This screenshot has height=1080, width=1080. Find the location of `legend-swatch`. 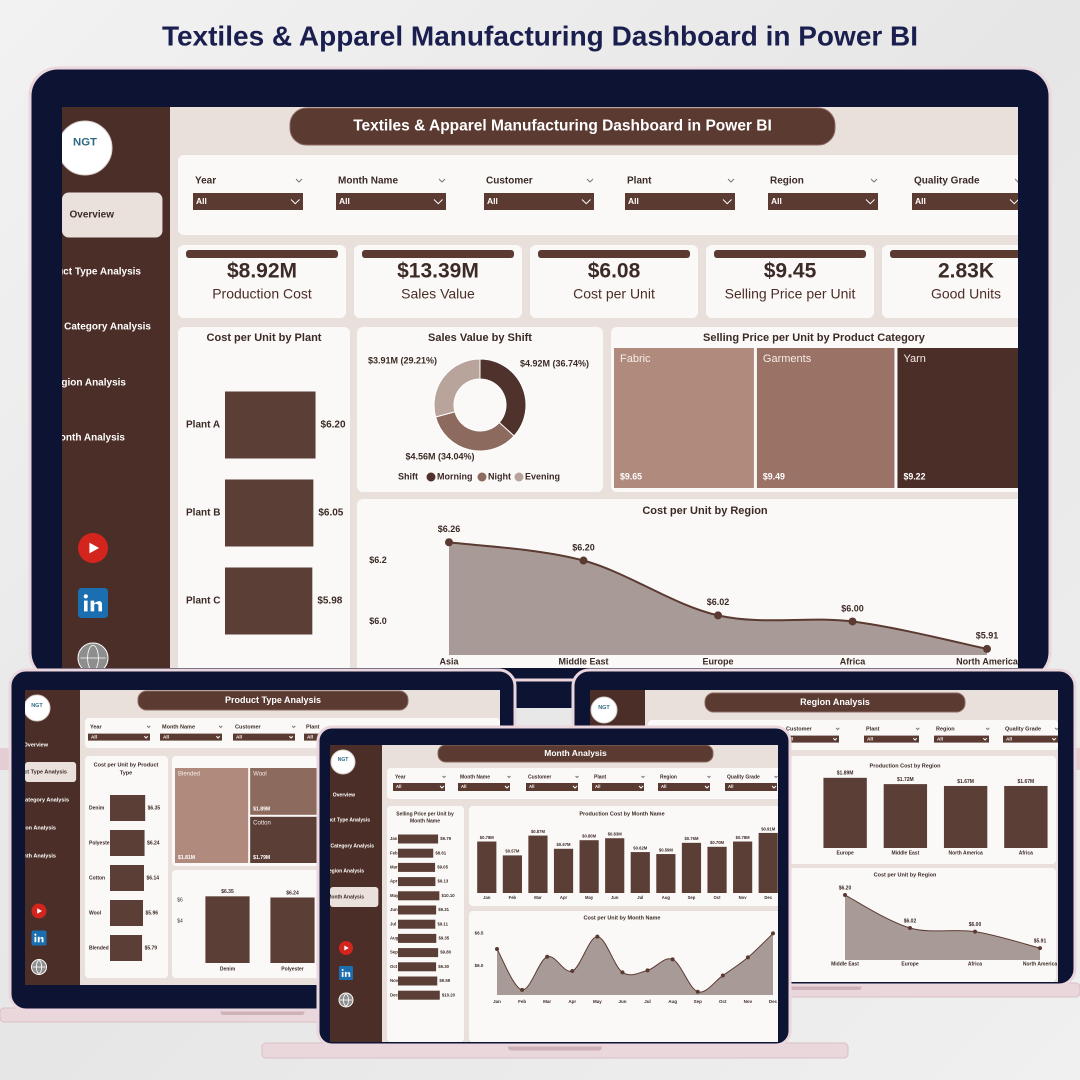

legend-swatch is located at coordinates (431, 477).